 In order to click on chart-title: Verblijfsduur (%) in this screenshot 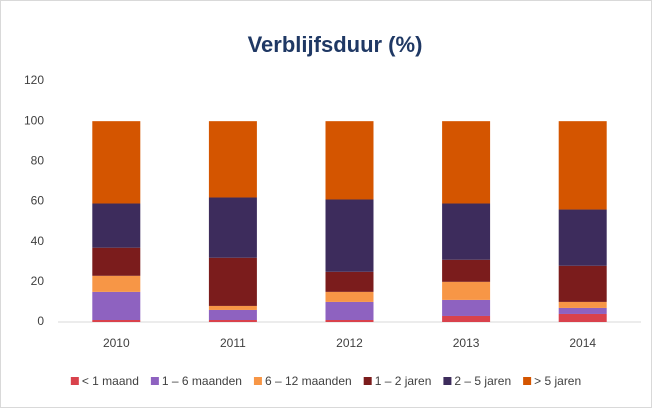, I will do `click(335, 44)`.